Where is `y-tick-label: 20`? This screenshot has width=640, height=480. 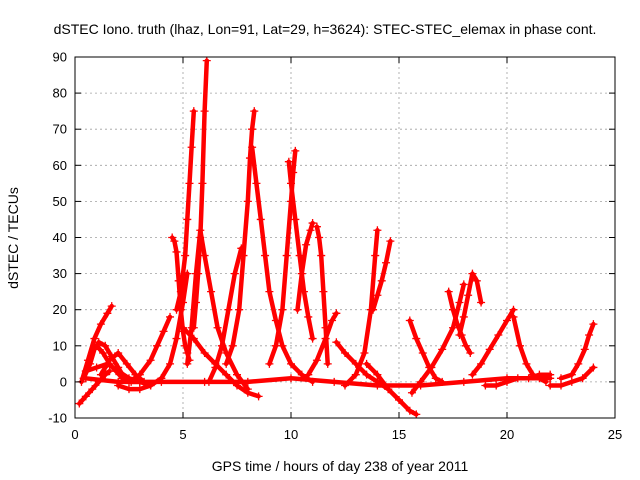 y-tick-label: 20 is located at coordinates (60, 309).